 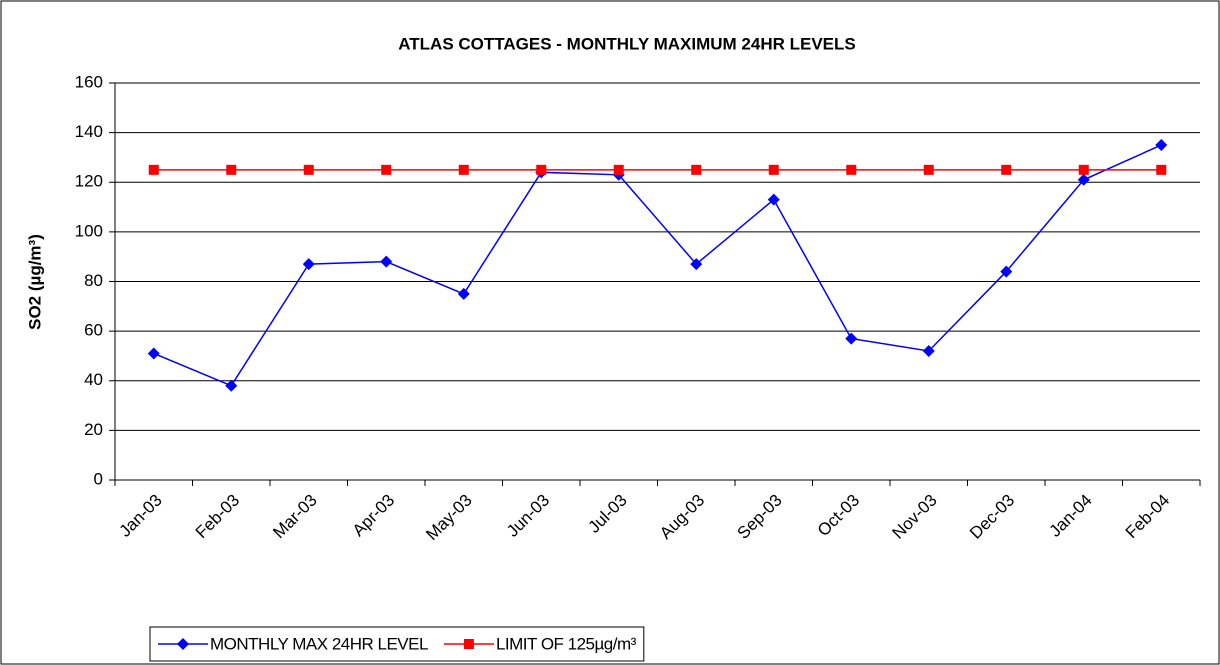 What do you see at coordinates (34, 282) in the screenshot?
I see `y-axis-label: SO2 (µg/m³)` at bounding box center [34, 282].